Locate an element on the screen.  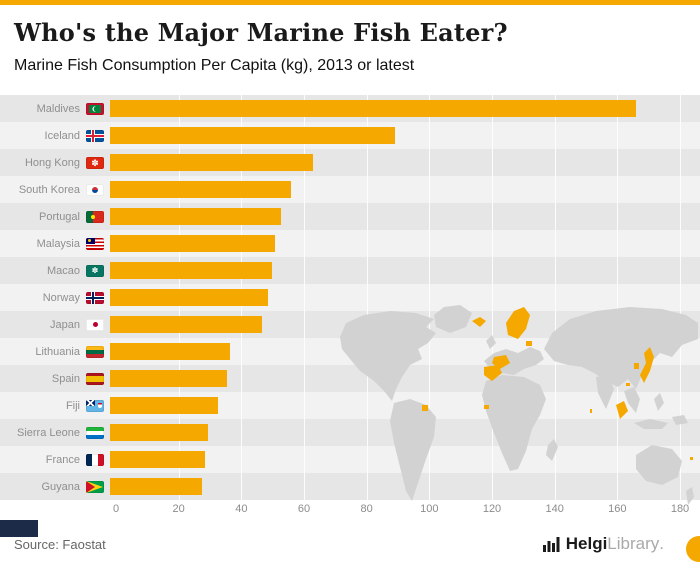
footer: Source: Faostat Helgi Library. is located at coordinates (350, 544).